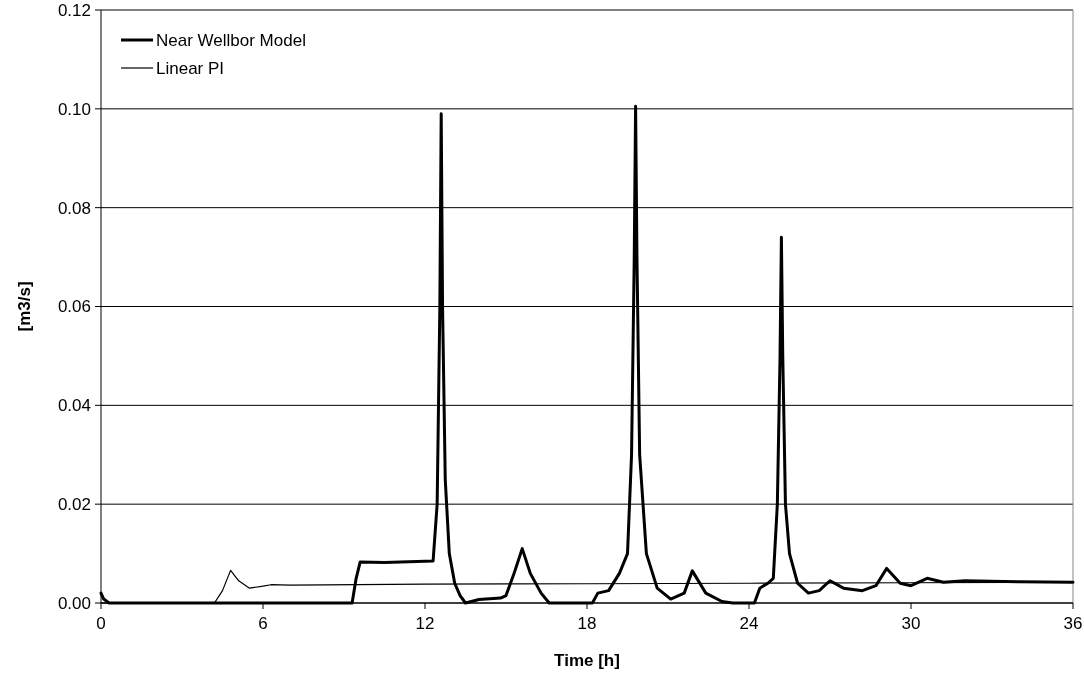 The height and width of the screenshot is (688, 1084). I want to click on y-tick-label: 0.00, so click(74, 603).